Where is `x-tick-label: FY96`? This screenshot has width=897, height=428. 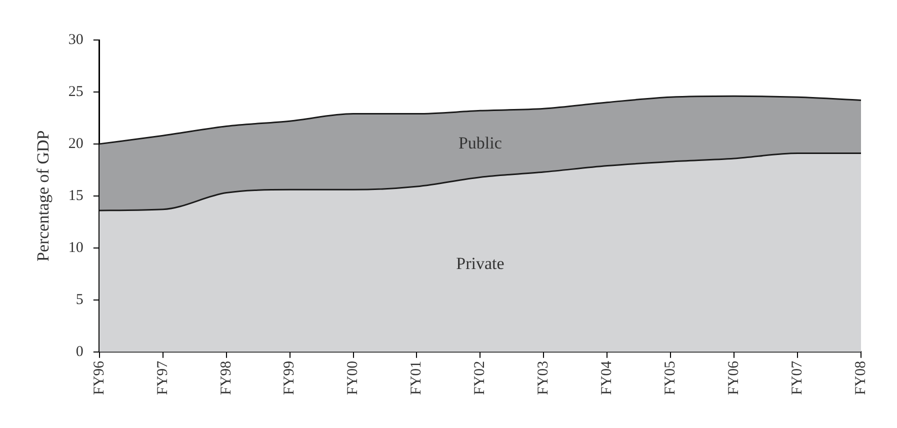
x-tick-label: FY96 is located at coordinates (99, 378).